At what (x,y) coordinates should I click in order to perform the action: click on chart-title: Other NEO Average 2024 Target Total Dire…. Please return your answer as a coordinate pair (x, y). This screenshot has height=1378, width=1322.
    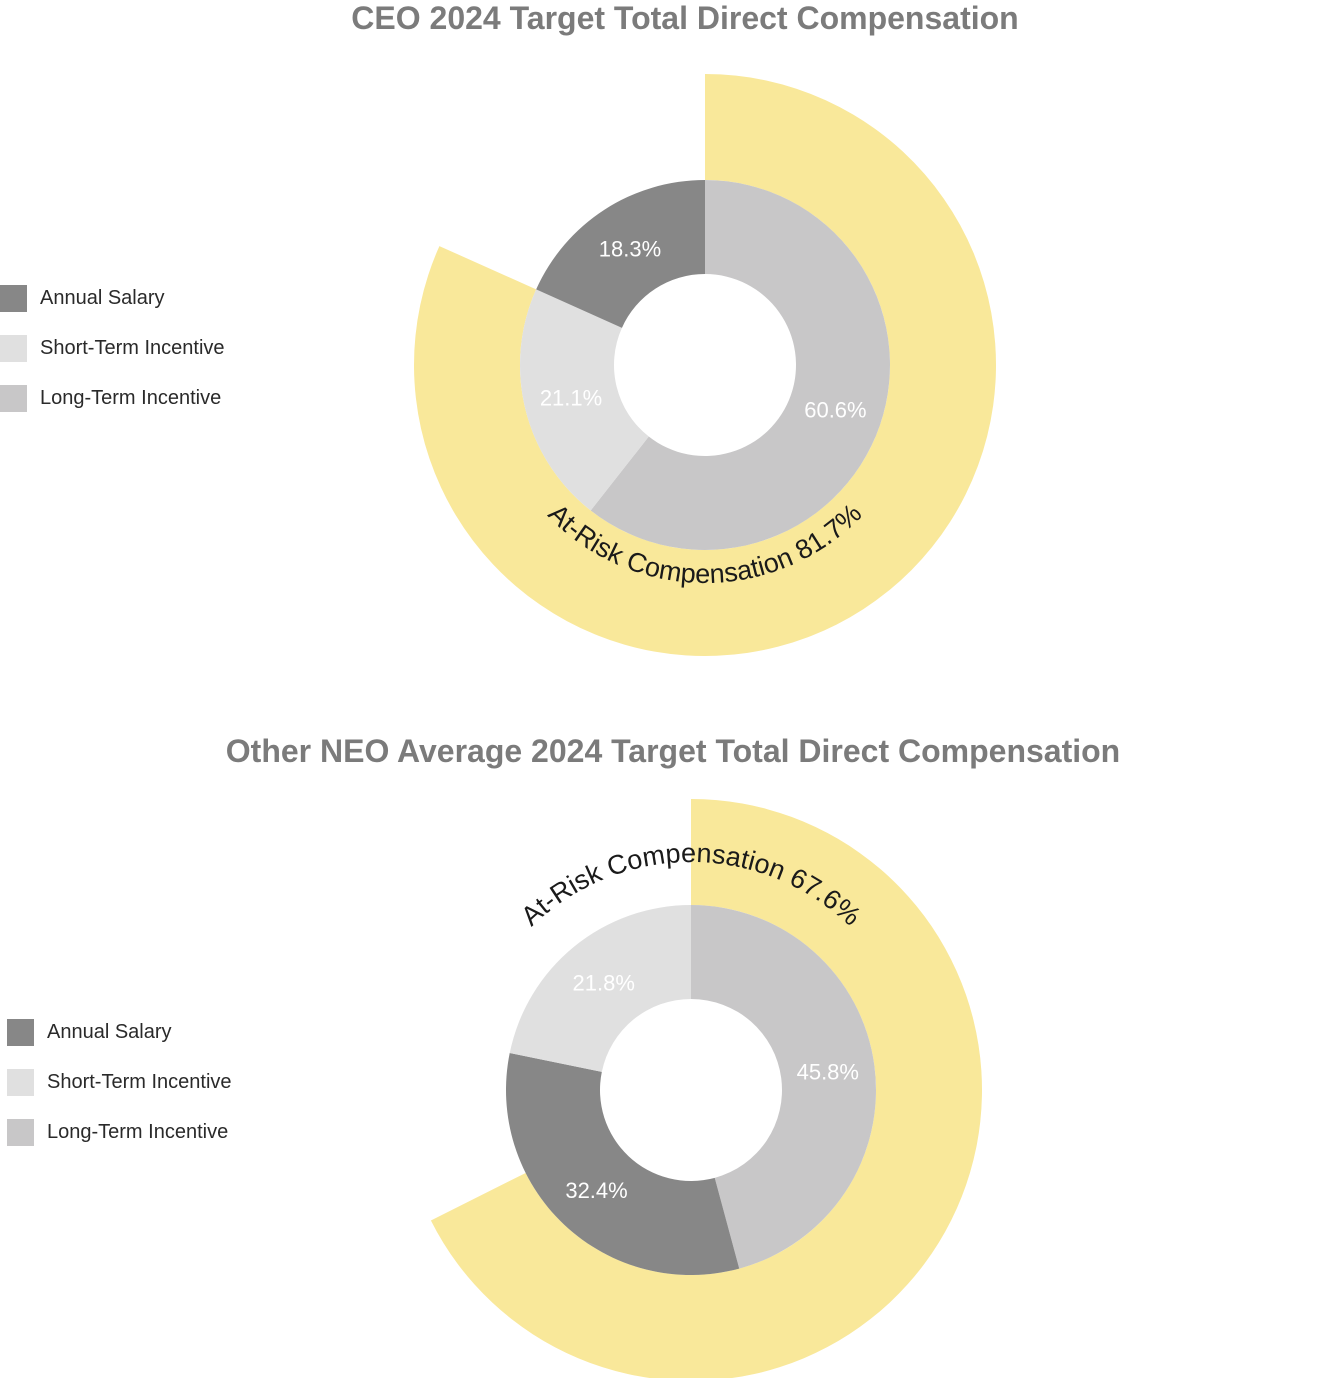
    Looking at the image, I should click on (673, 751).